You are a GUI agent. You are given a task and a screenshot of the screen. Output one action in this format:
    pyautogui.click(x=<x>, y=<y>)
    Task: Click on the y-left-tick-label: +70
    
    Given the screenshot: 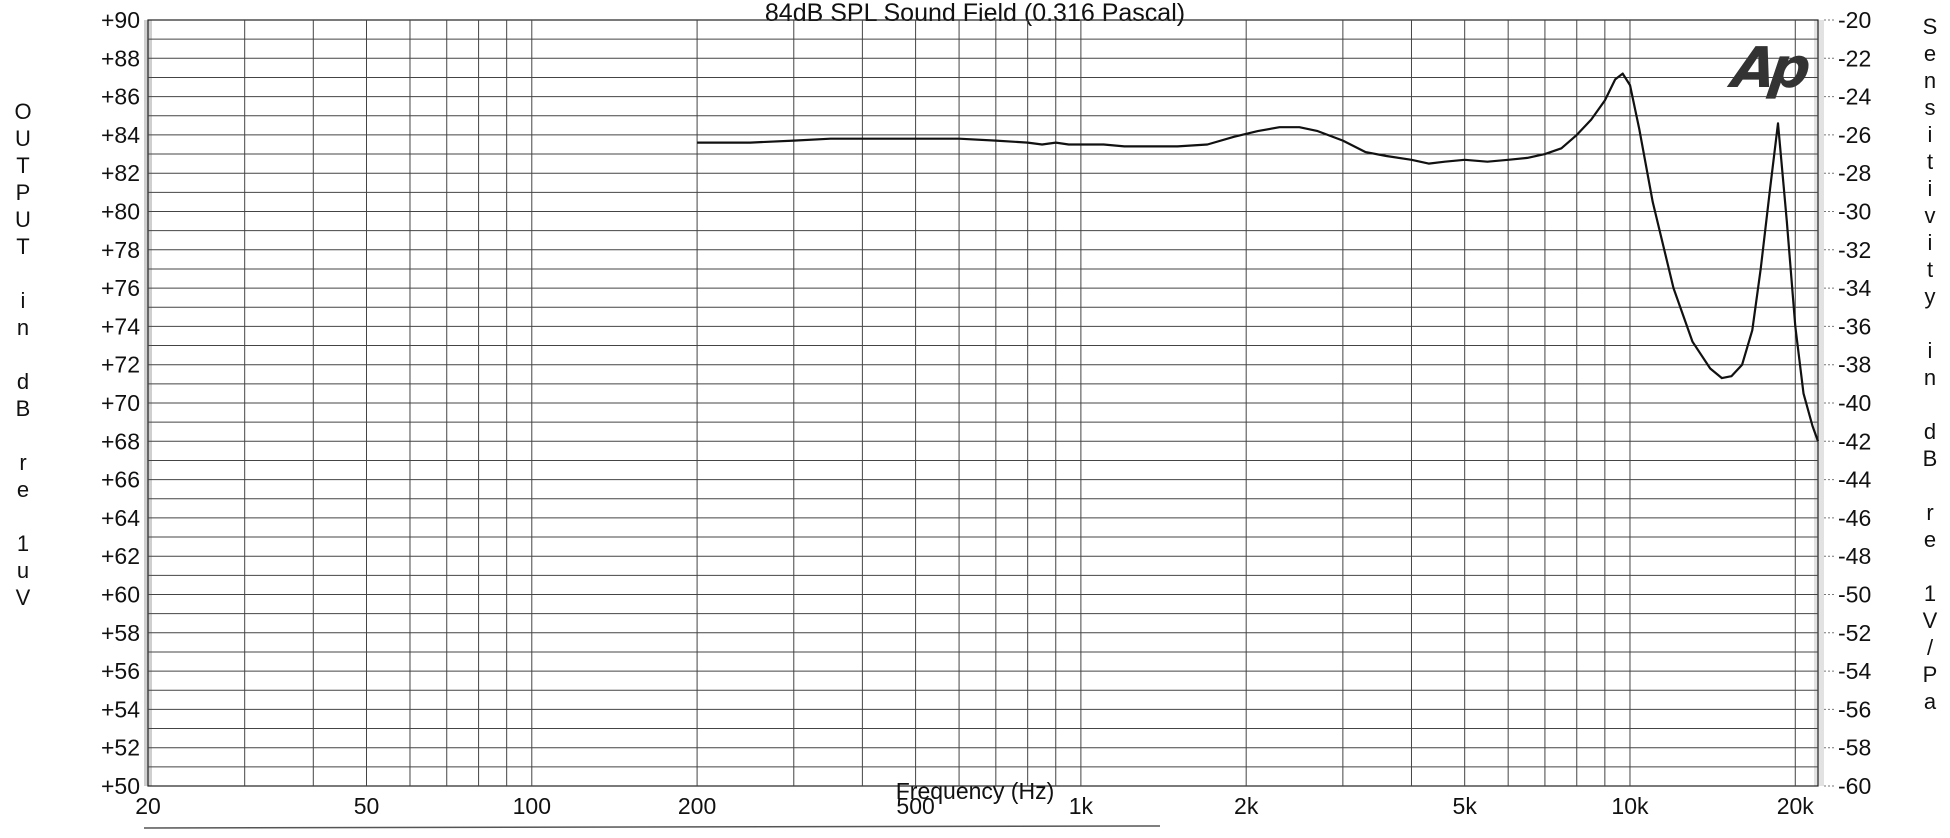 What is the action you would take?
    pyautogui.click(x=120, y=403)
    